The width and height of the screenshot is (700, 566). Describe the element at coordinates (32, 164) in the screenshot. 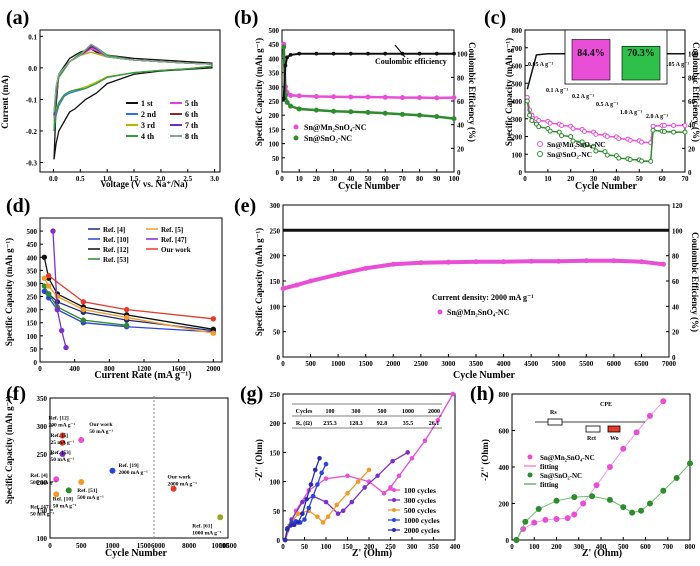

I see `y-tick-label: -0.3` at that location.